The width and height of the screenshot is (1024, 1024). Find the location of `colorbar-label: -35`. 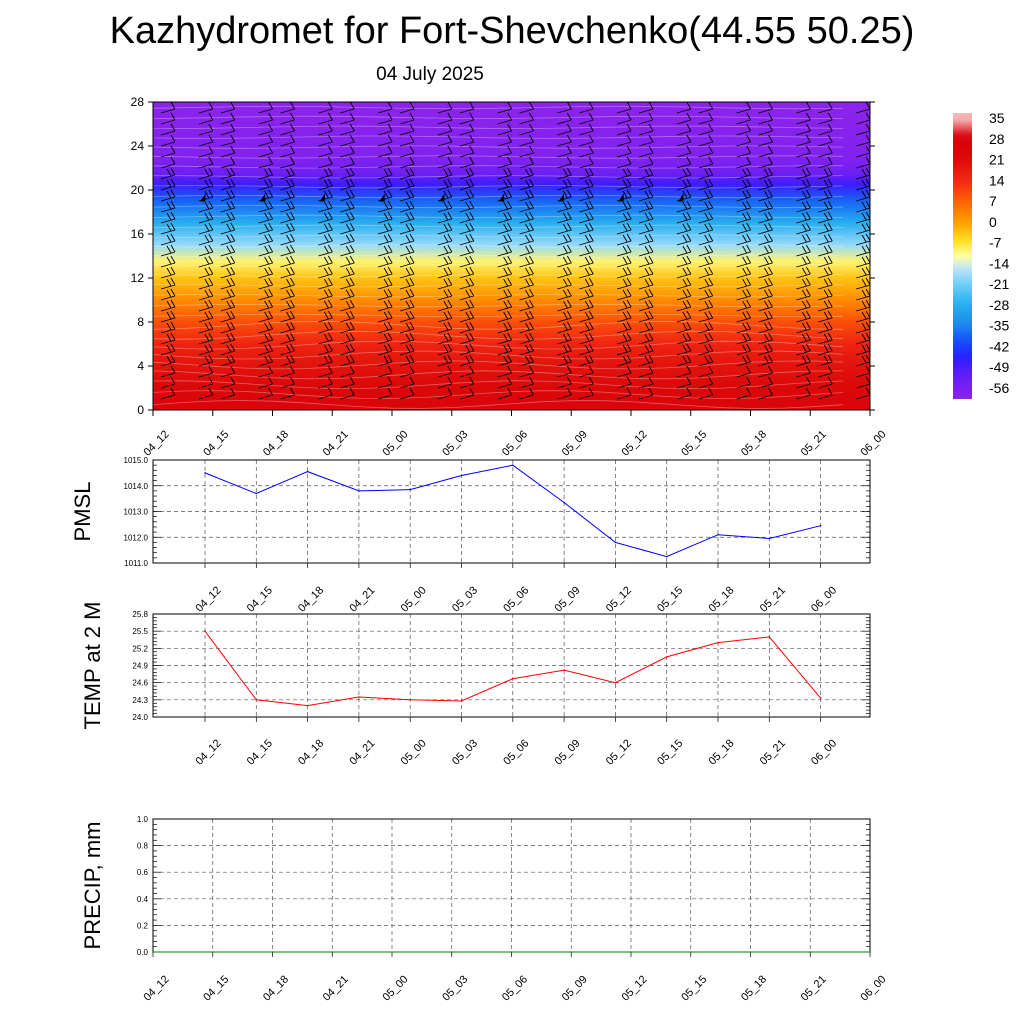

colorbar-label: -35 is located at coordinates (999, 326).